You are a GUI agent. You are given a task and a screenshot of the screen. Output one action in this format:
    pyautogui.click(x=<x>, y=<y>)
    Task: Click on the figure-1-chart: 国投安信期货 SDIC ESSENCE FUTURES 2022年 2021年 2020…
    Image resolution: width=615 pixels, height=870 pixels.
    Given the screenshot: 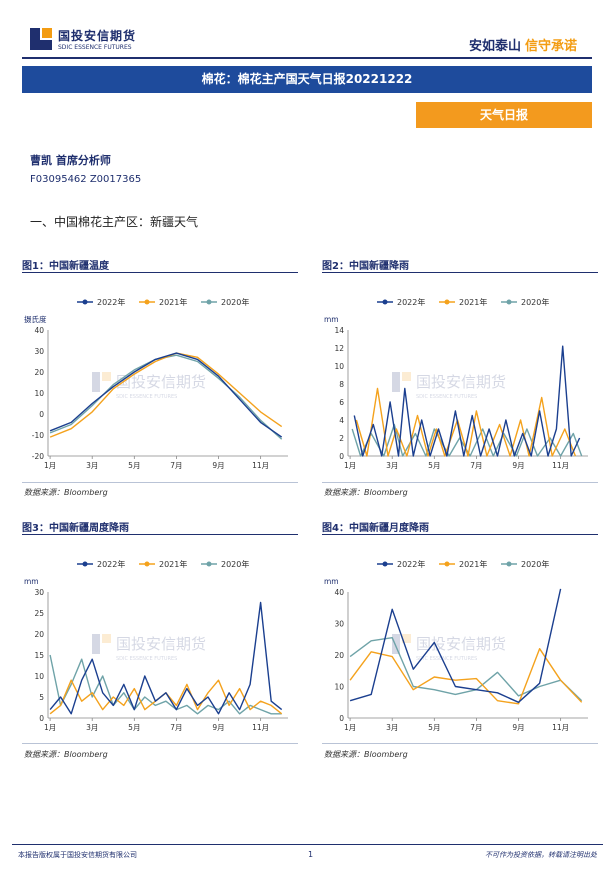 What is the action you would take?
    pyautogui.click(x=160, y=384)
    